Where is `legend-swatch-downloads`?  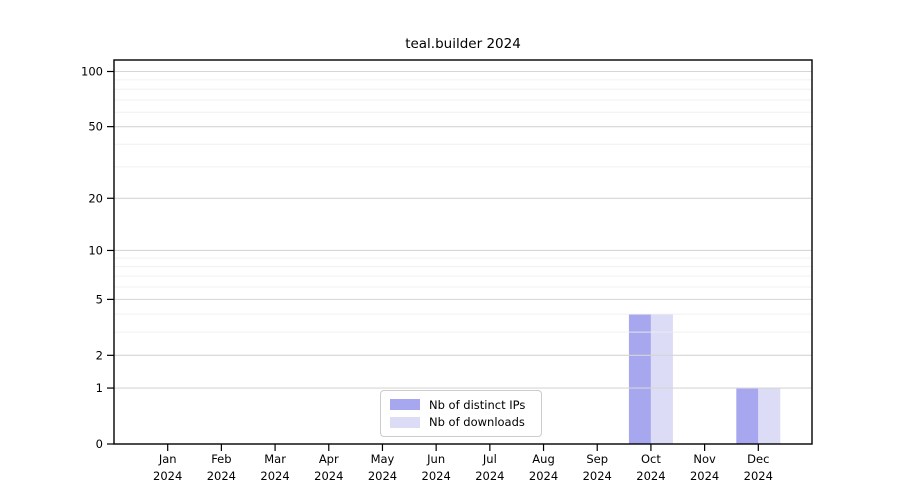
legend-swatch-downloads is located at coordinates (405, 422).